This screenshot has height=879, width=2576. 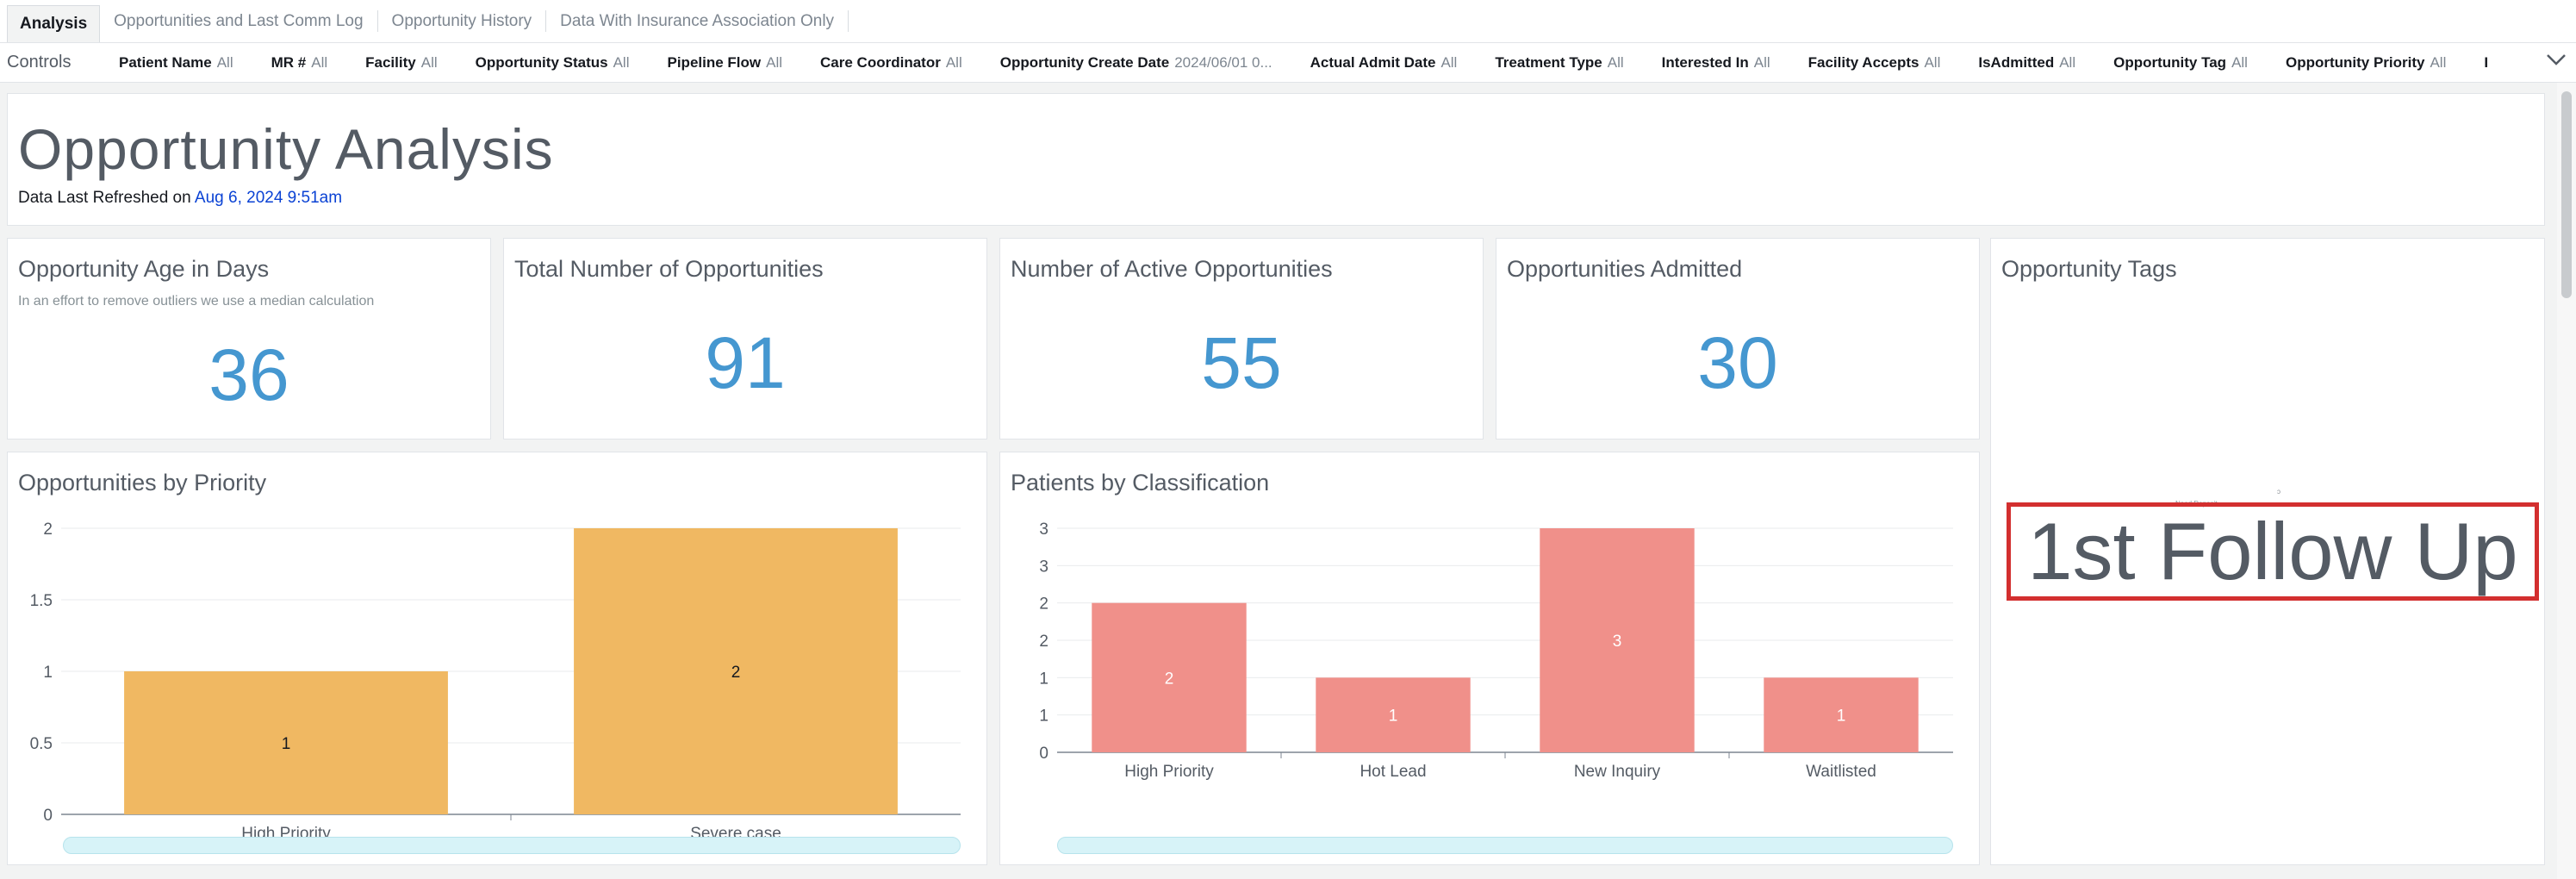 I want to click on tag-tiny-mark: ↄ, so click(x=2278, y=492).